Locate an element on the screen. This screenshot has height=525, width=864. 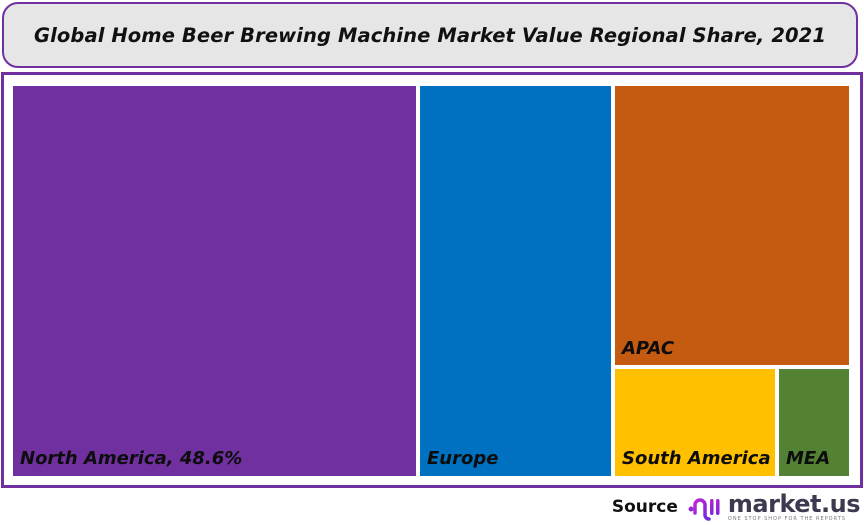
tile-label-south-america: South America is located at coordinates (696, 458).